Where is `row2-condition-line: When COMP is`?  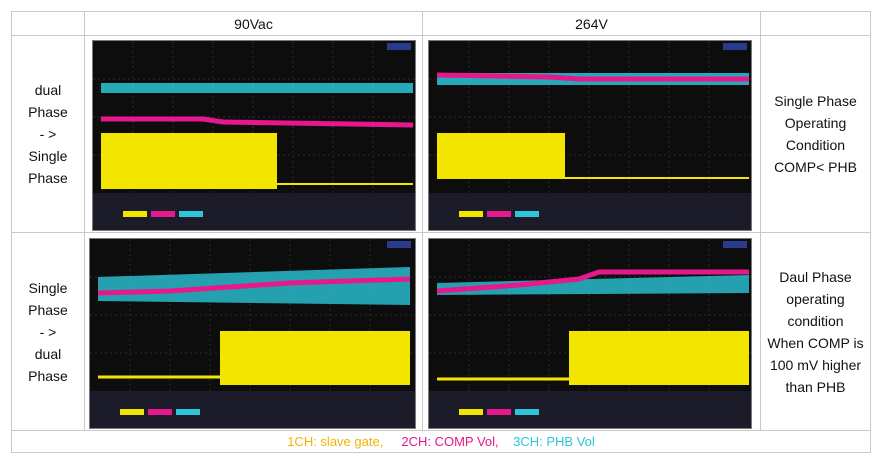
row2-condition-line: When COMP is is located at coordinates (815, 342).